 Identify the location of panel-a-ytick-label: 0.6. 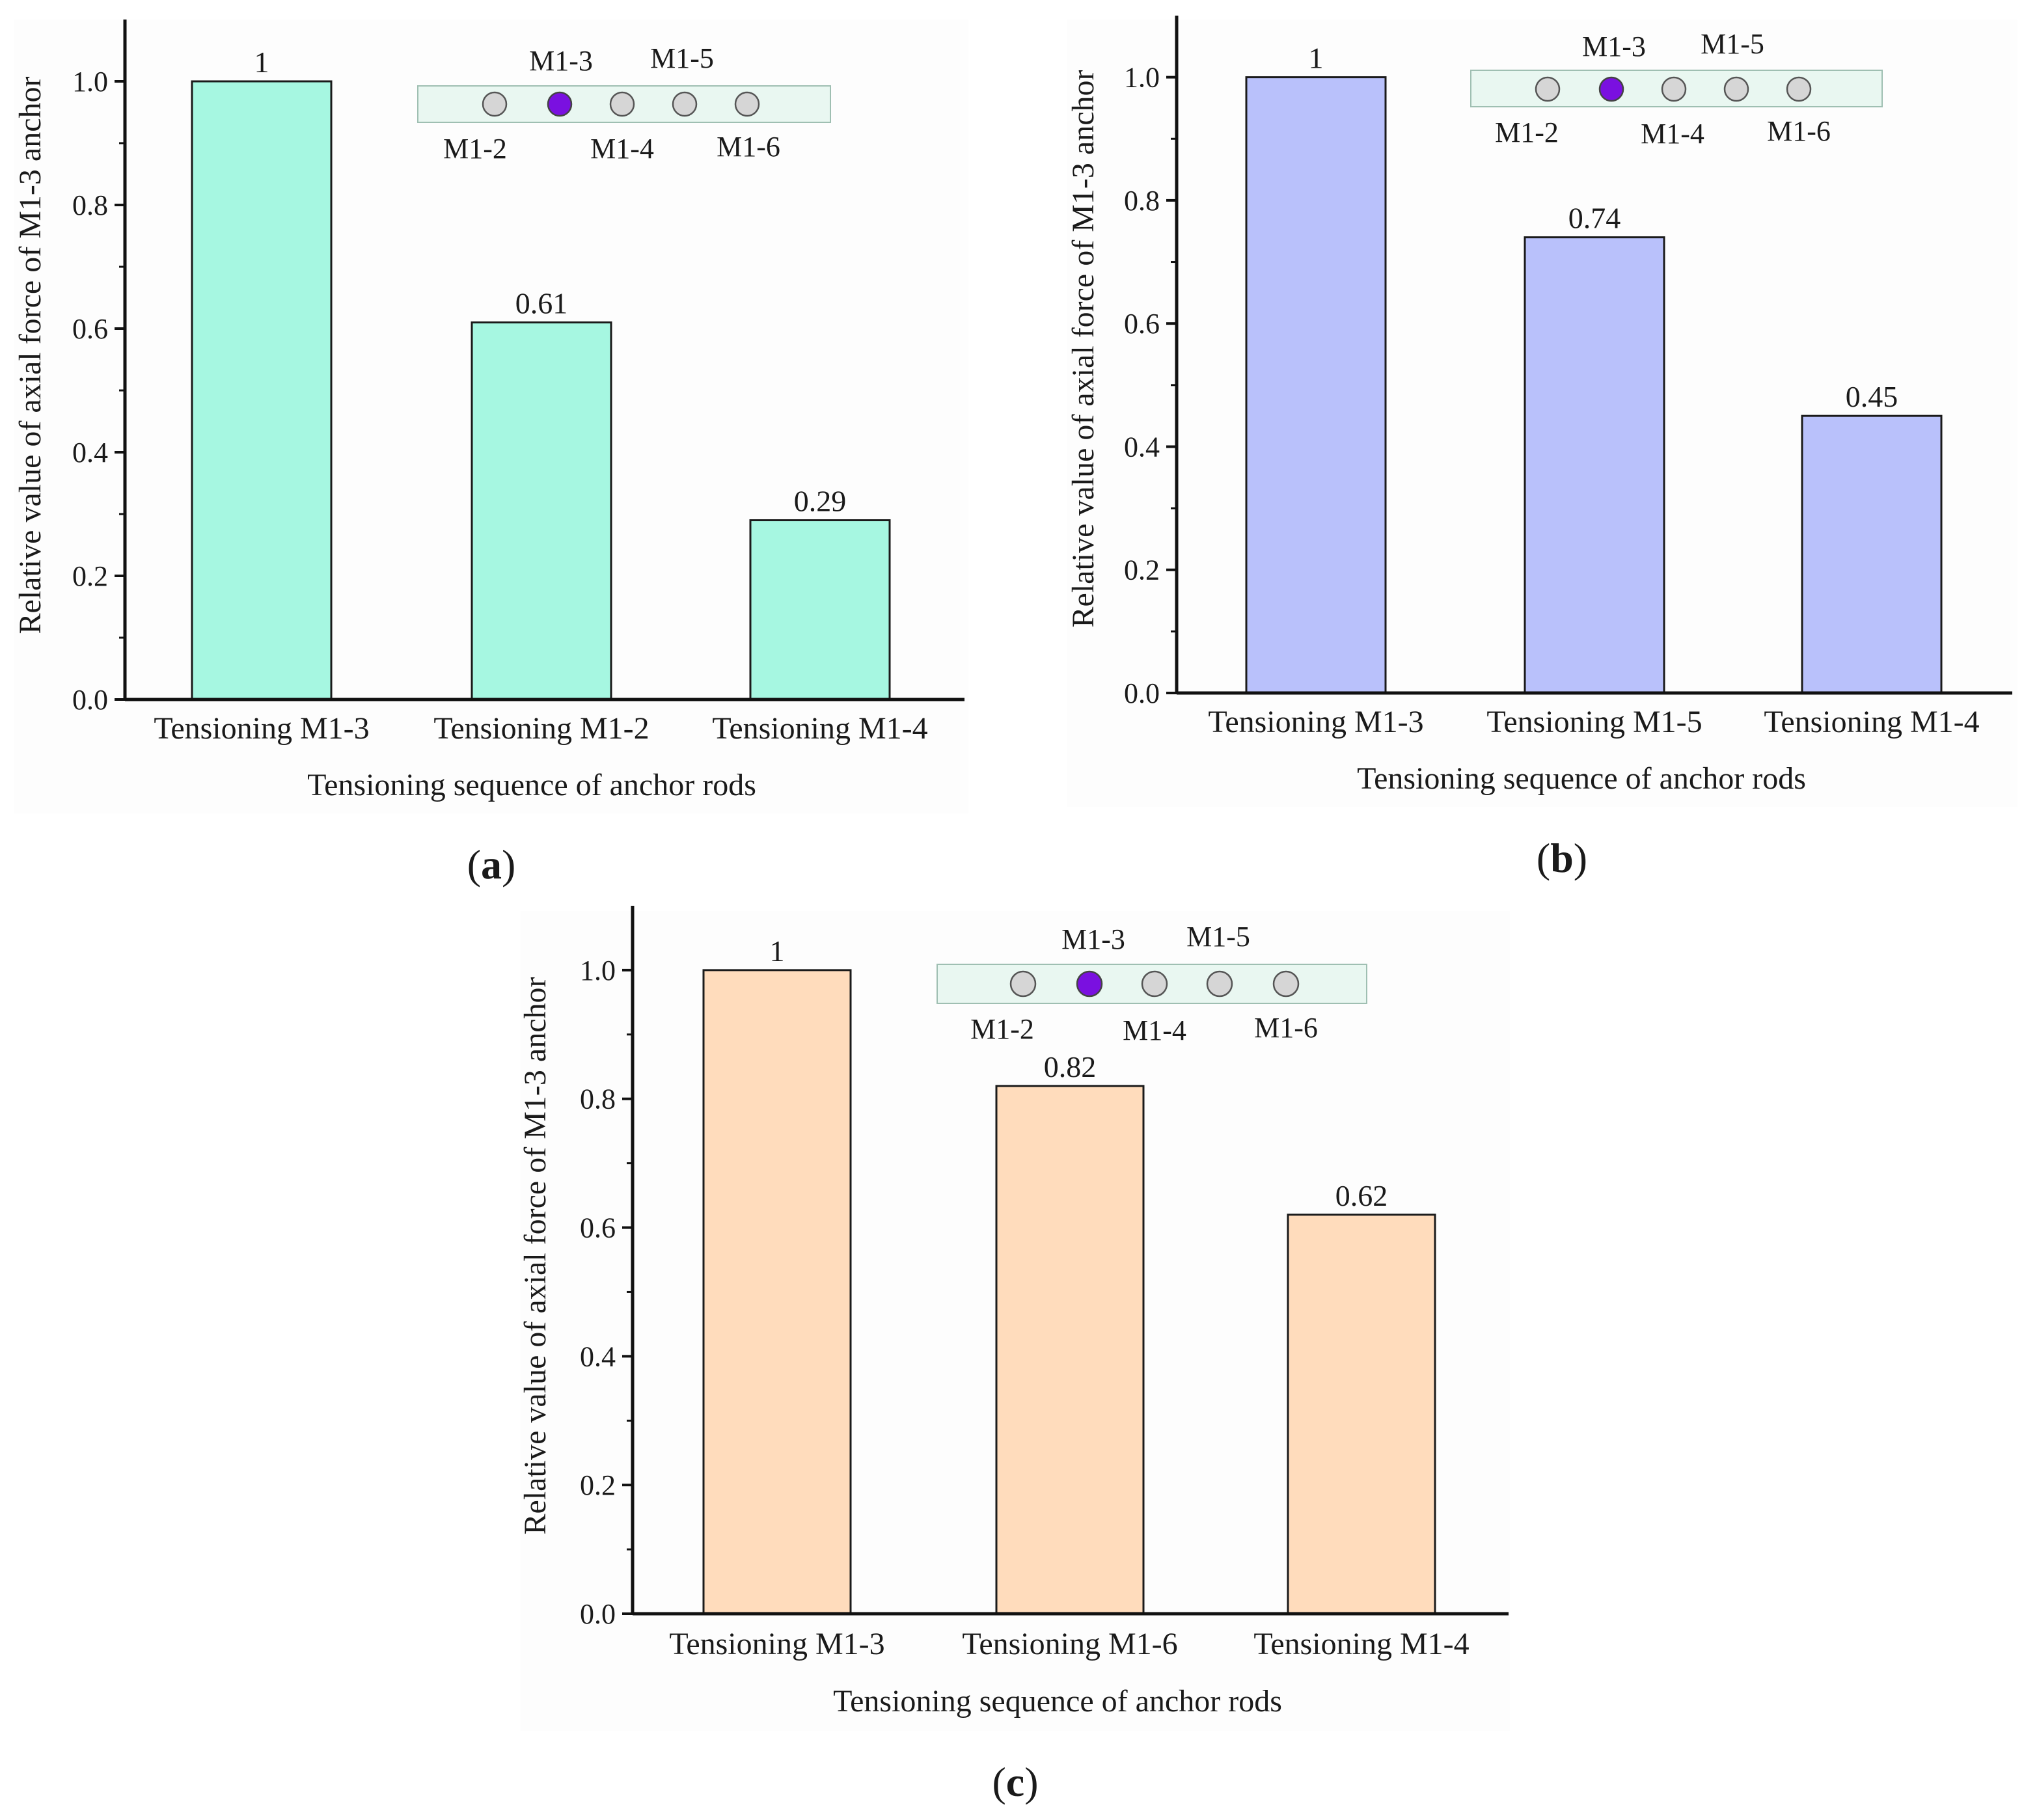
(90, 329).